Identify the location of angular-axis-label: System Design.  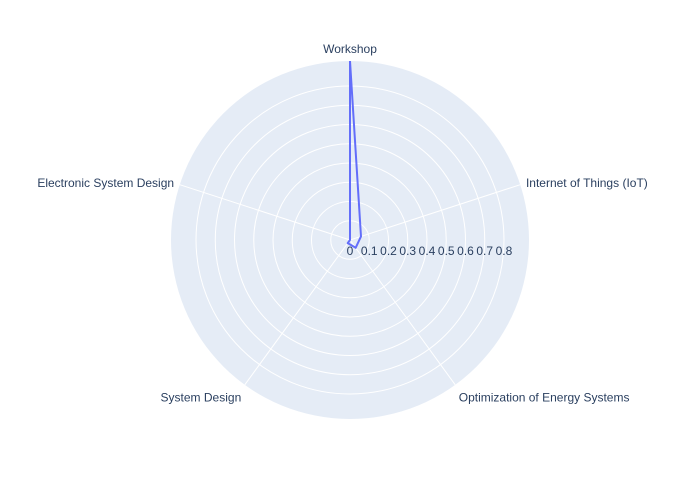
(201, 398).